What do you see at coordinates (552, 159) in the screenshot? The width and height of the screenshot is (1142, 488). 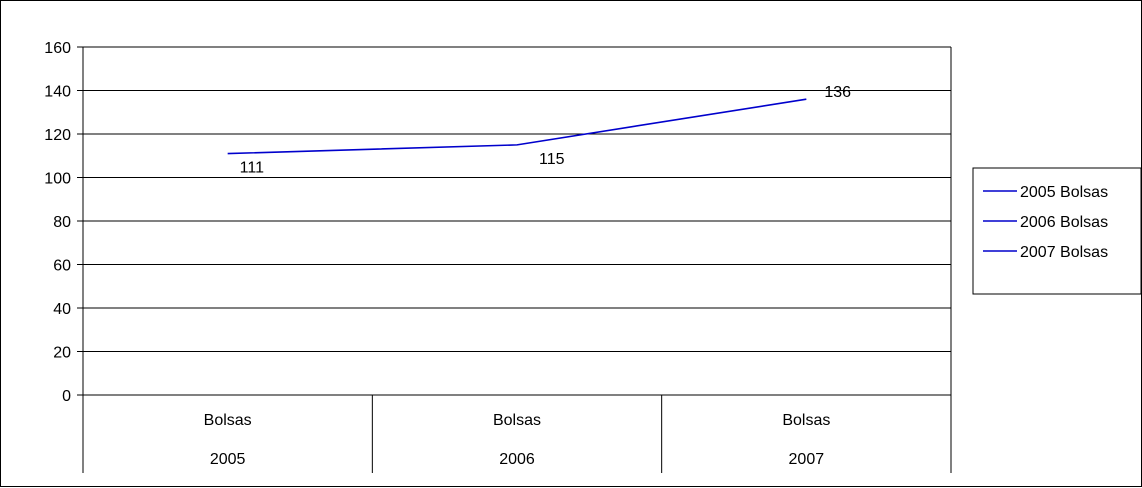 I see `data-label-1: 115` at bounding box center [552, 159].